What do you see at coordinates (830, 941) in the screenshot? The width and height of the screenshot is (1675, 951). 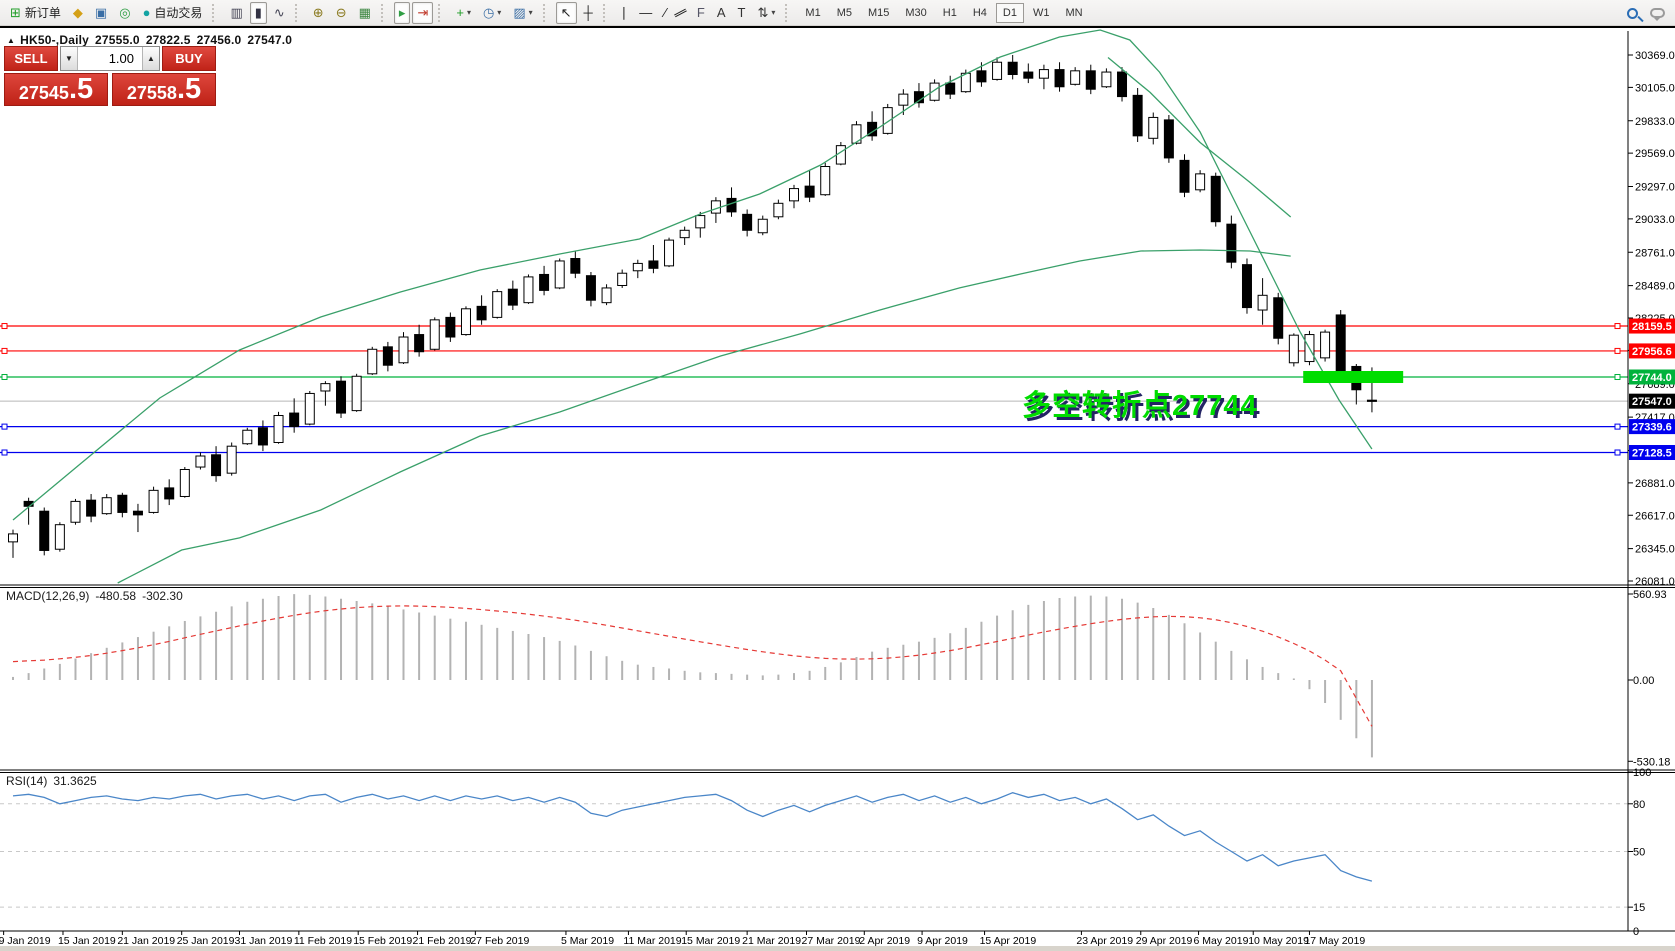 I see `svg-text: 27 Mar 2019` at bounding box center [830, 941].